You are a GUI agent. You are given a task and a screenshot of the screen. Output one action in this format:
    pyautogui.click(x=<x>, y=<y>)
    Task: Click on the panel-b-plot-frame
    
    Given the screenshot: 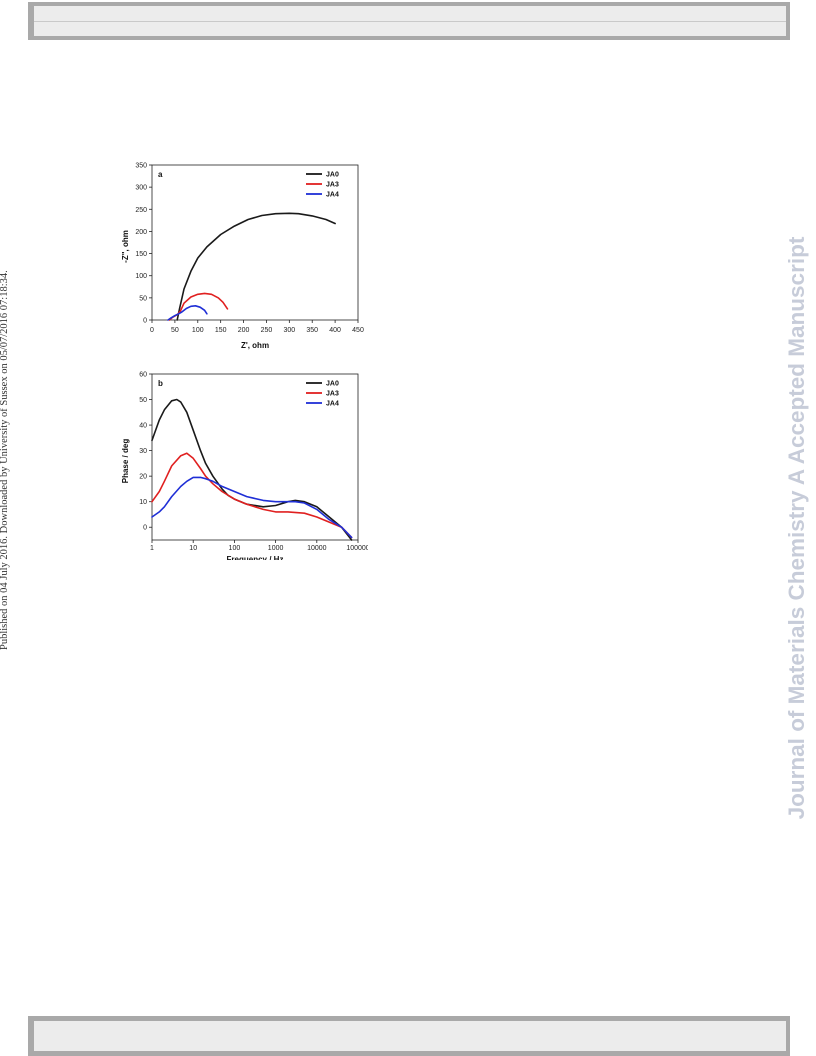 What is the action you would take?
    pyautogui.click(x=255, y=457)
    